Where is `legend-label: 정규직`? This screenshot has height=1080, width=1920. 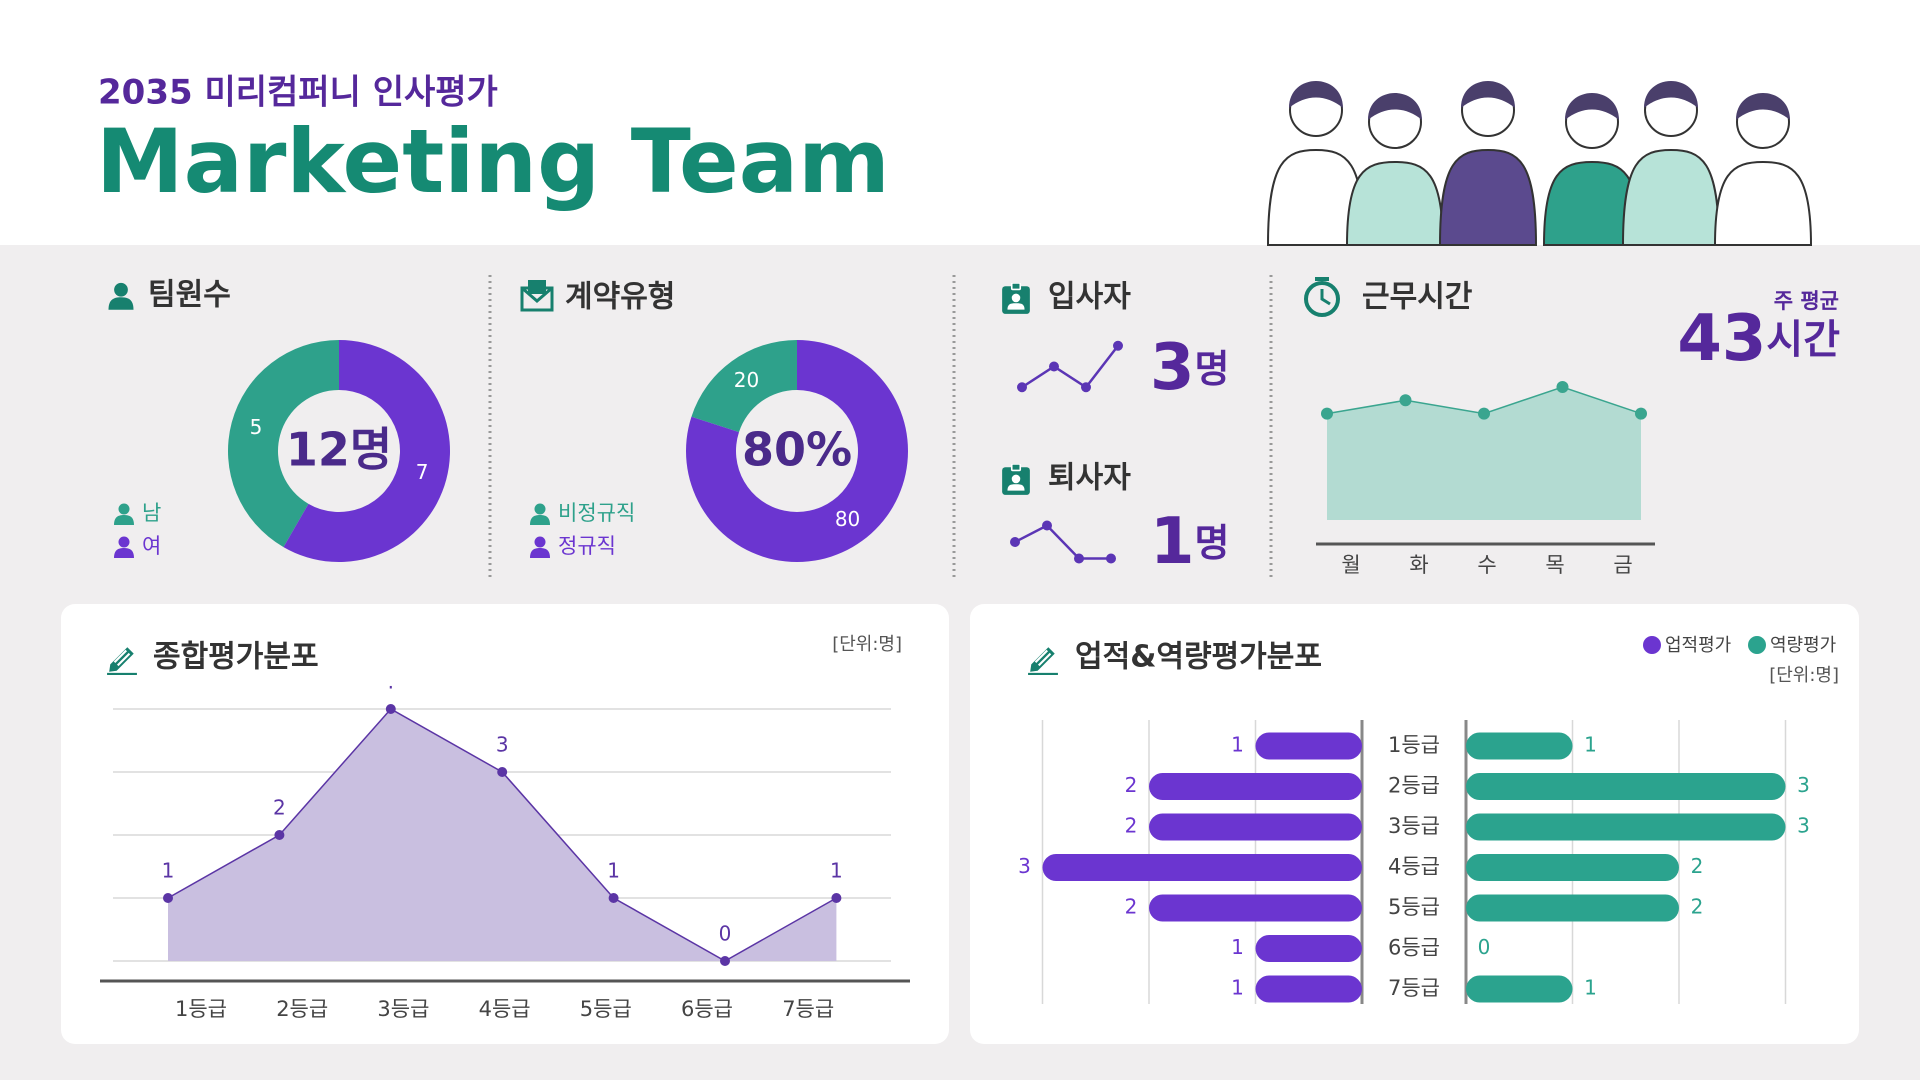 legend-label: 정규직 is located at coordinates (587, 546).